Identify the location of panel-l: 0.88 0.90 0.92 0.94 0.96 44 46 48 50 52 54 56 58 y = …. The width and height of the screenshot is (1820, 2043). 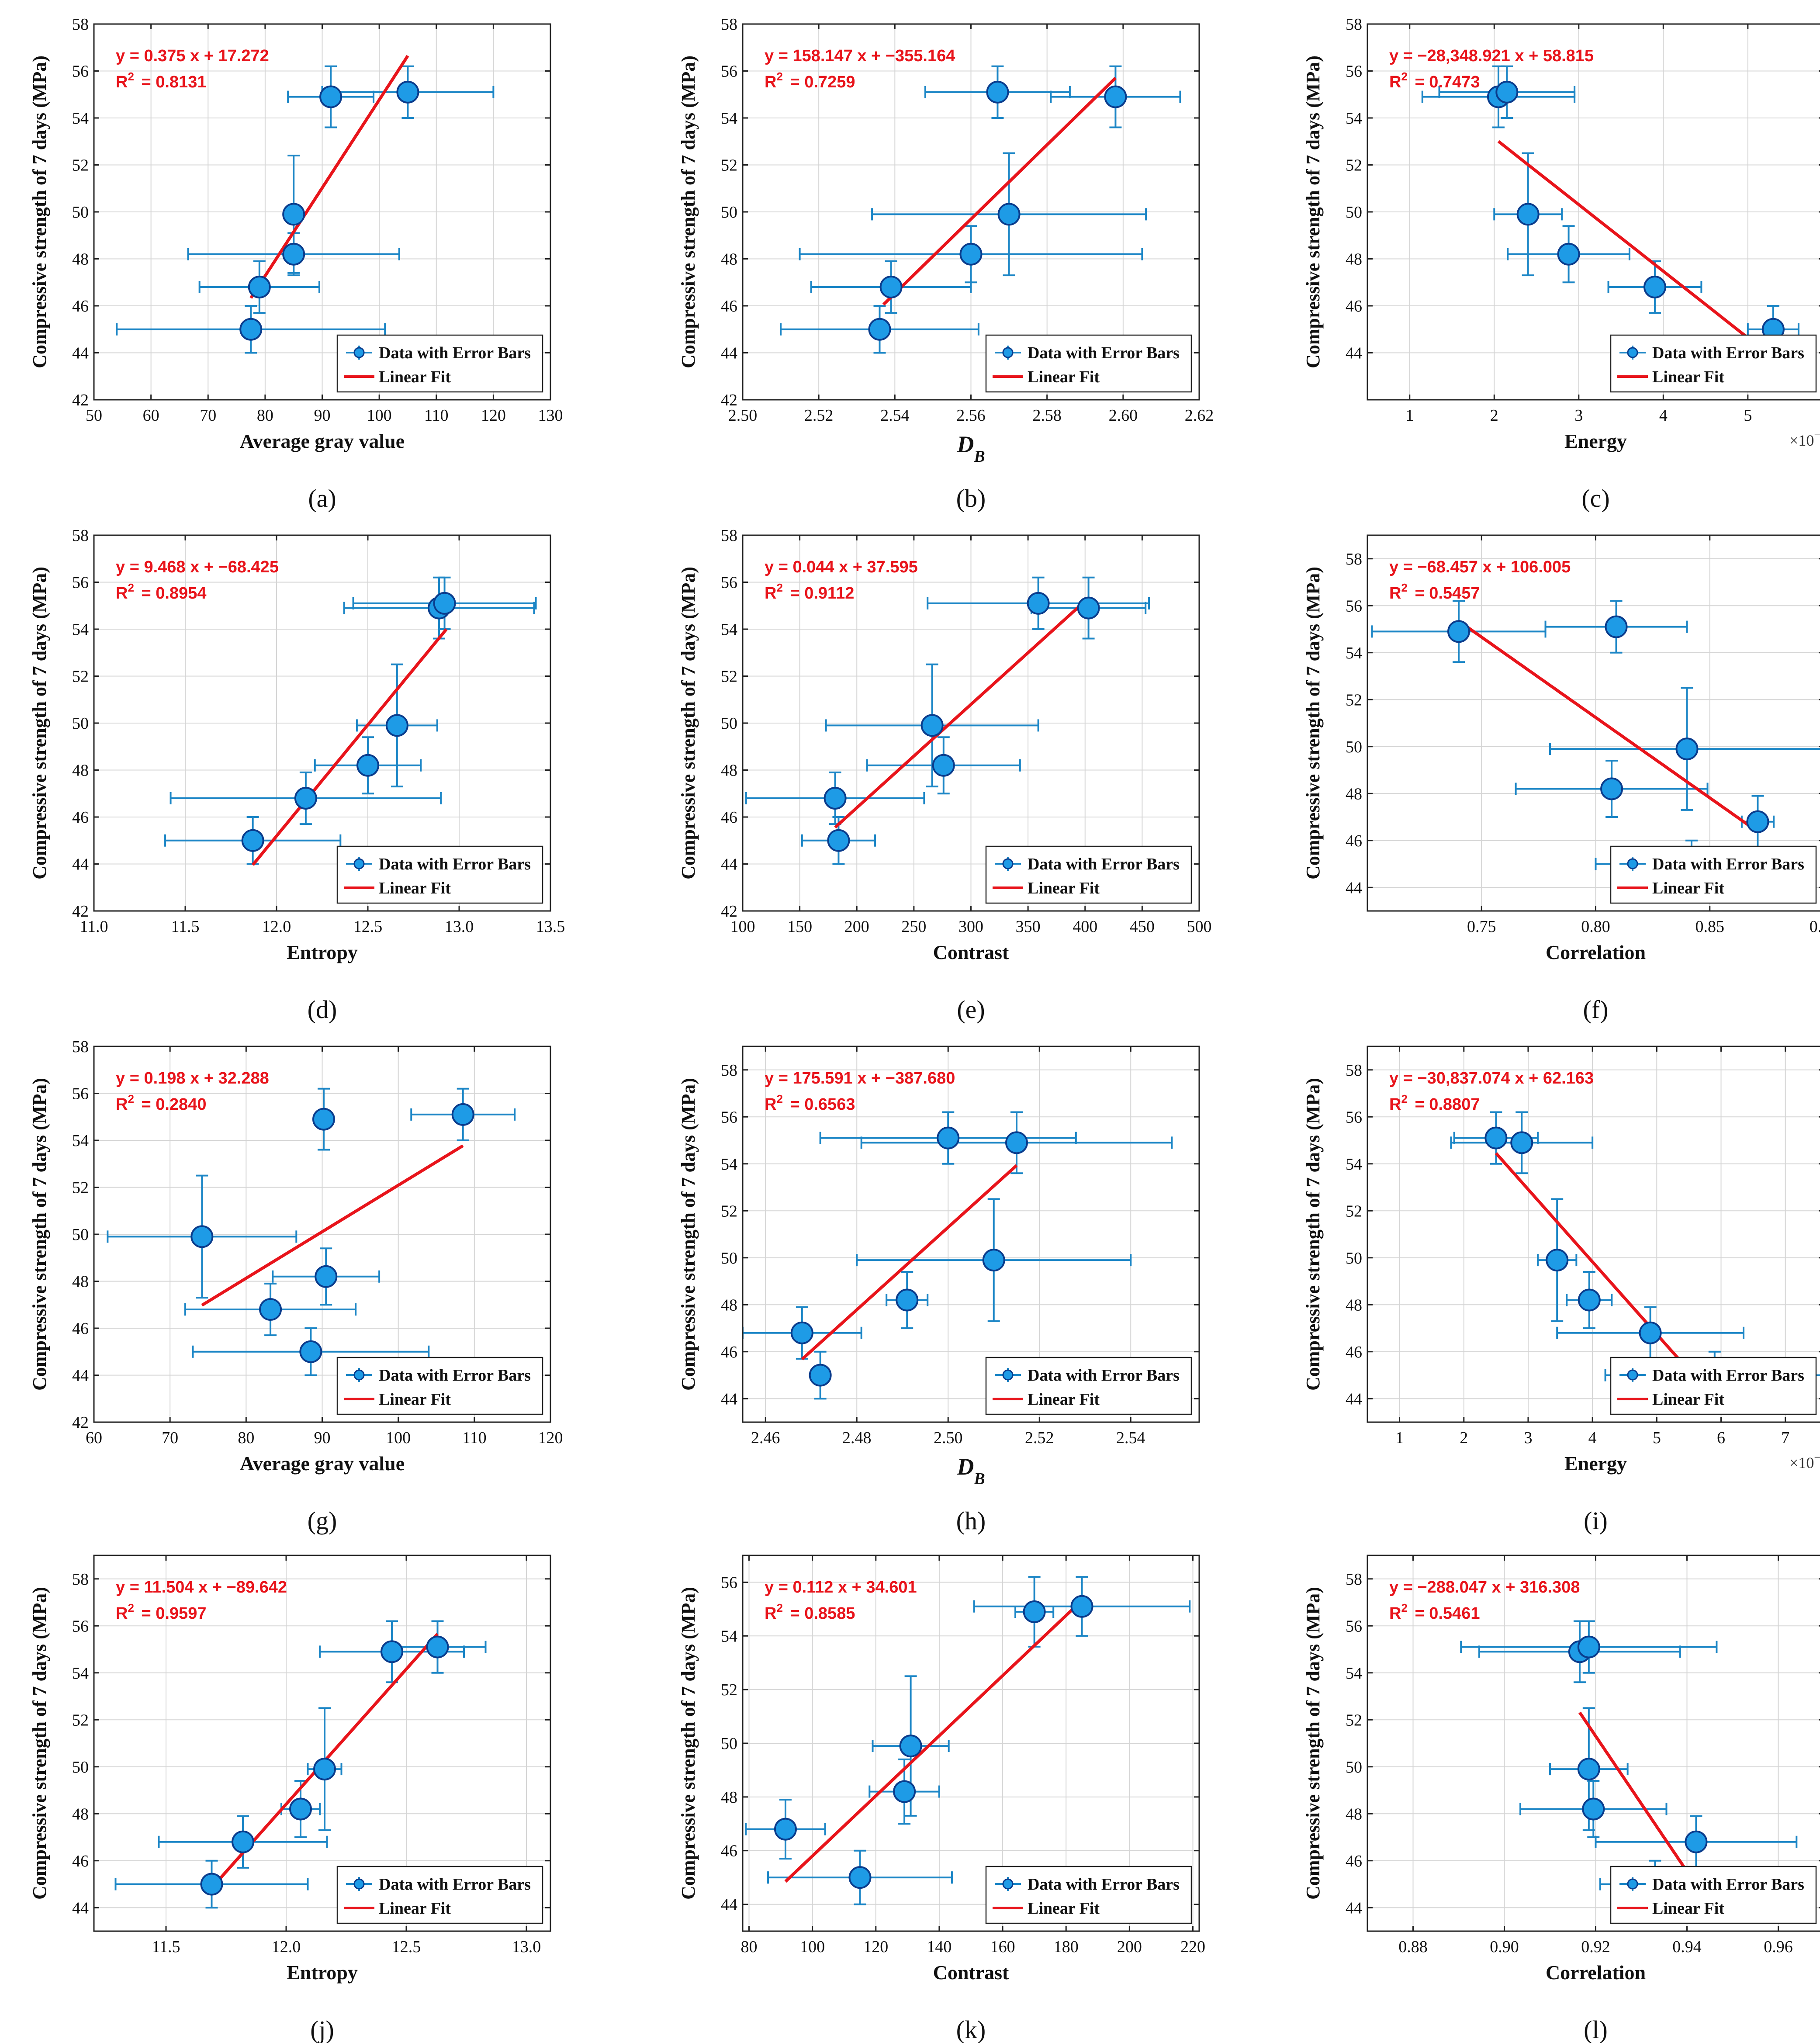
(1561, 1799).